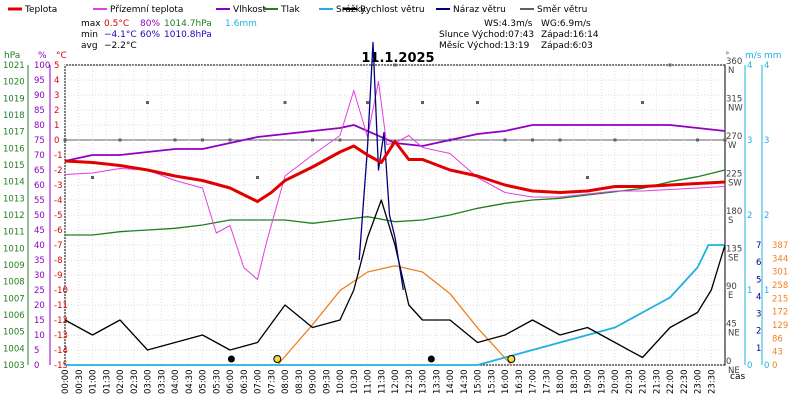 The width and height of the screenshot is (800, 400). I want to click on time-tick-label: 18:00, so click(561, 382).